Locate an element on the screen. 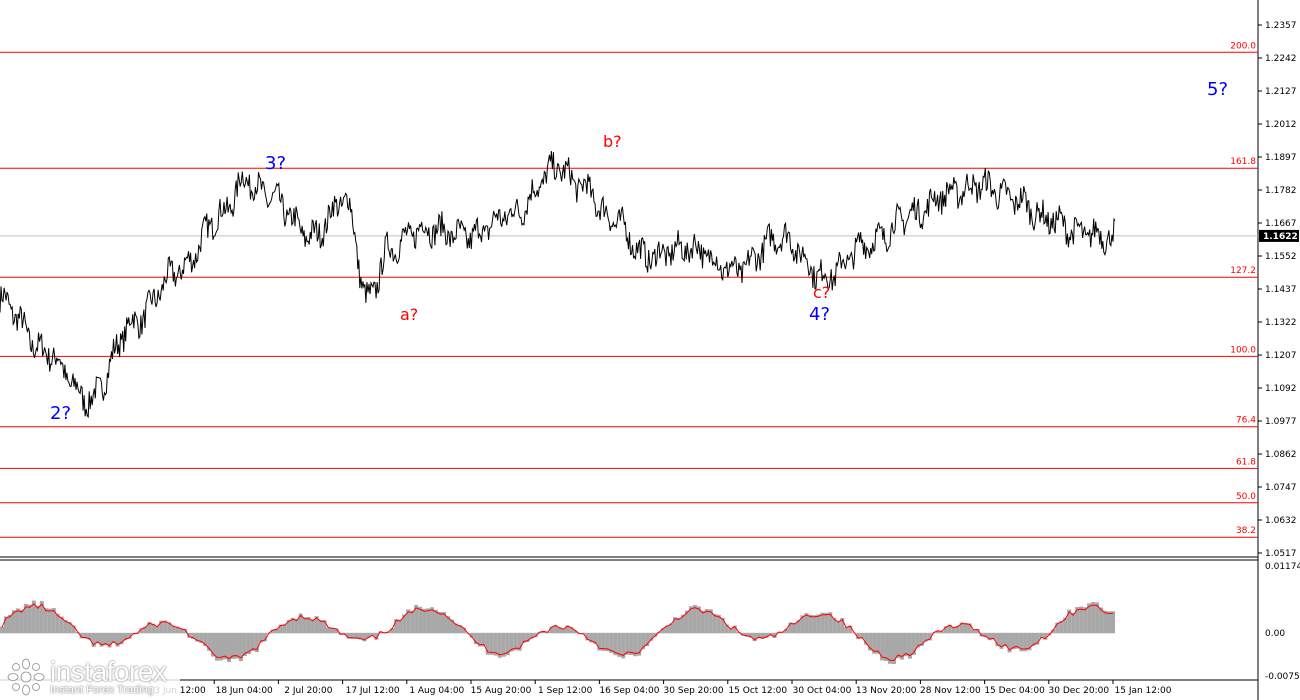  fib-level-label: 61.8 is located at coordinates (1246, 462).